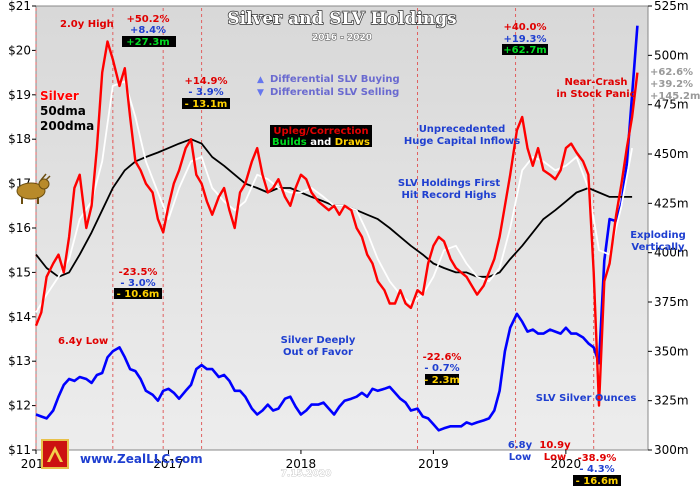  Describe the element at coordinates (671, 105) in the screenshot. I see `y-right-tick-label: 475m` at that location.